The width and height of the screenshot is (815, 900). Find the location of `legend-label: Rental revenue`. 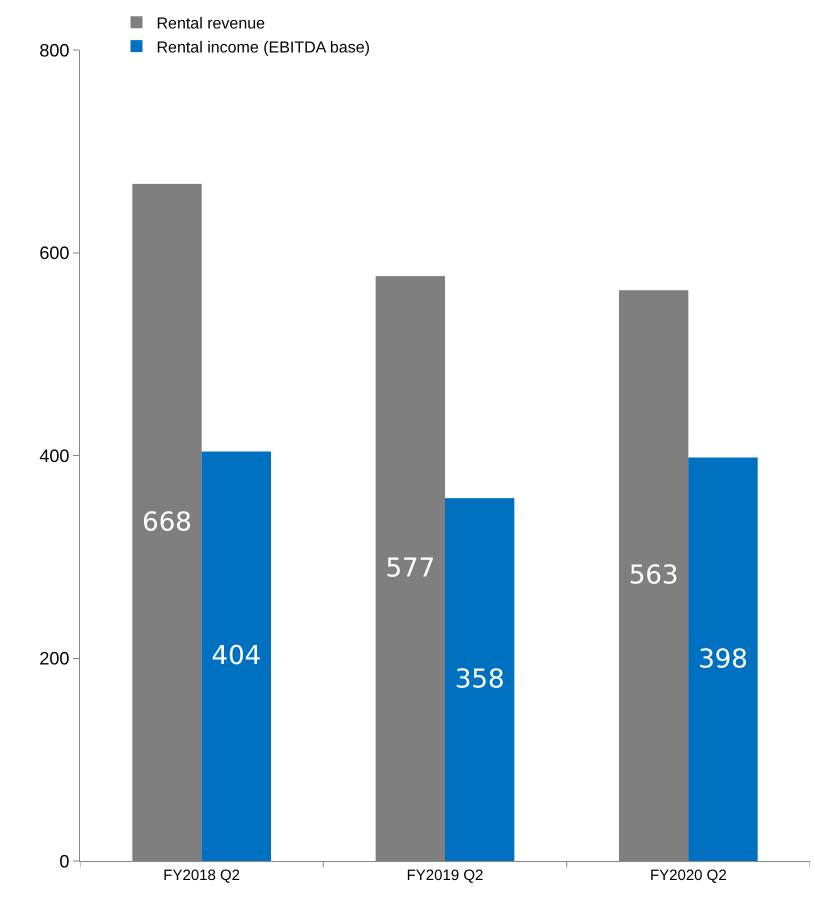

legend-label: Rental revenue is located at coordinates (211, 24).